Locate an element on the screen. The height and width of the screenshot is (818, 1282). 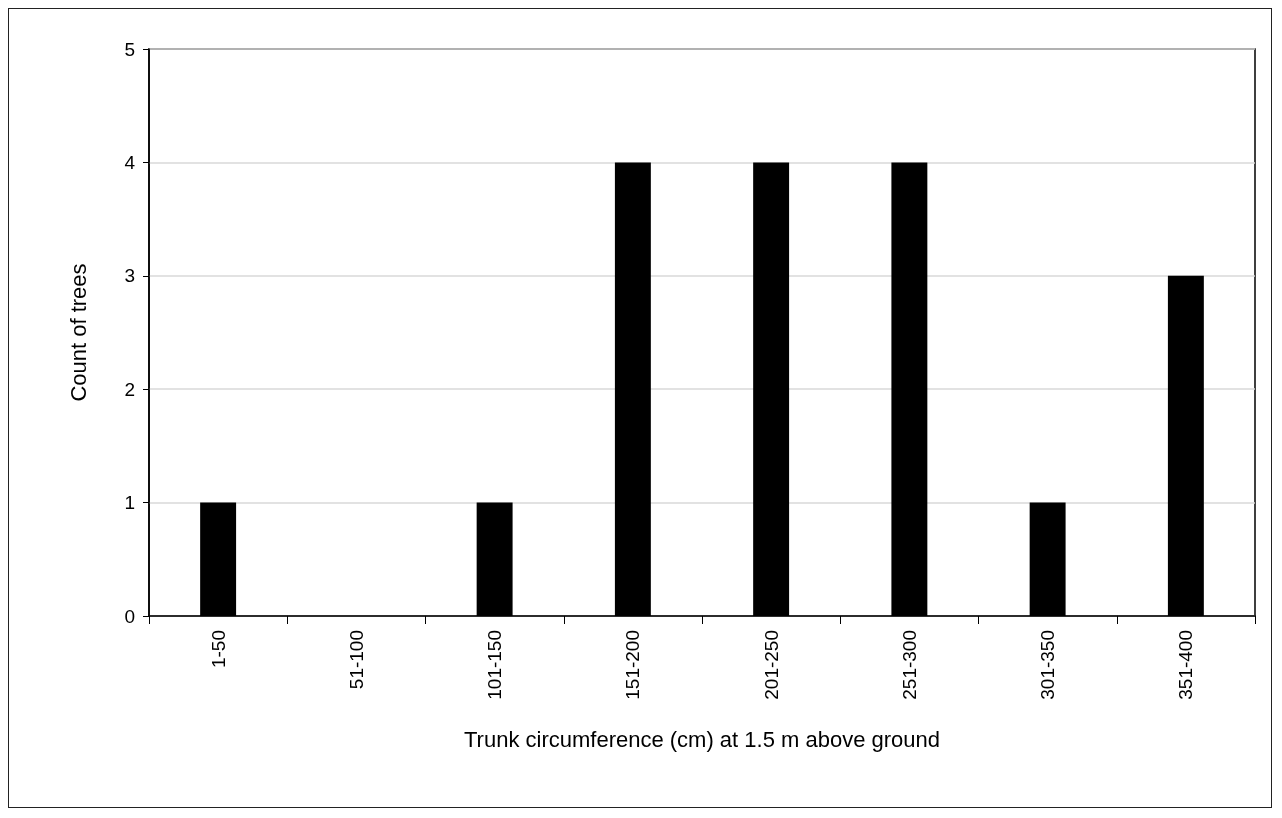
x-tick-label: 151-200 is located at coordinates (633, 665).